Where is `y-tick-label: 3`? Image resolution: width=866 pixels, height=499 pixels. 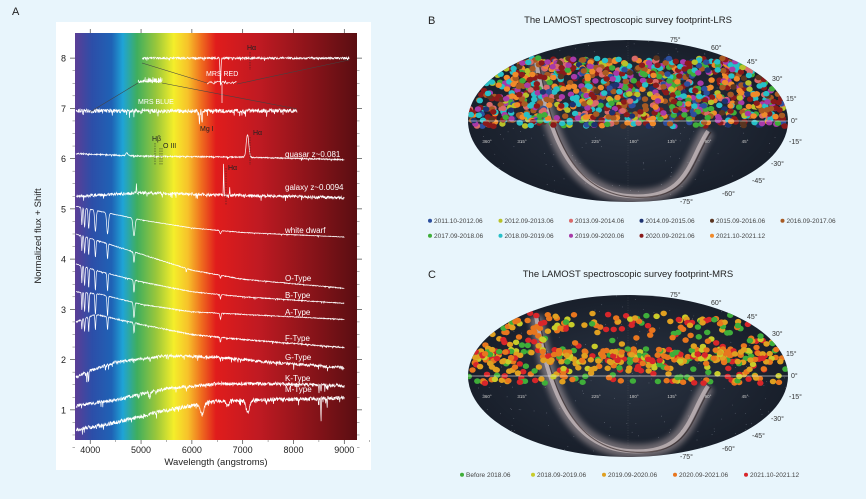 y-tick-label: 3 is located at coordinates (63, 310).